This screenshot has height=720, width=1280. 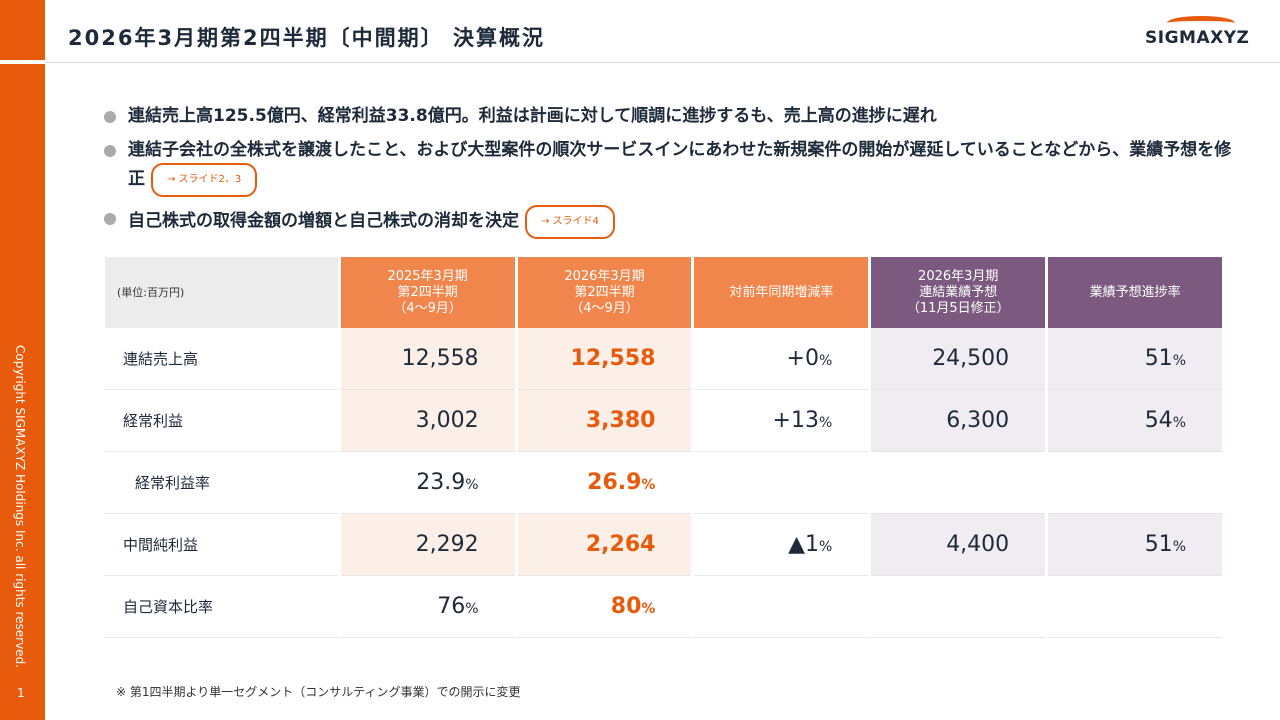 What do you see at coordinates (427, 607) in the screenshot?
I see `cell-c1: 76%` at bounding box center [427, 607].